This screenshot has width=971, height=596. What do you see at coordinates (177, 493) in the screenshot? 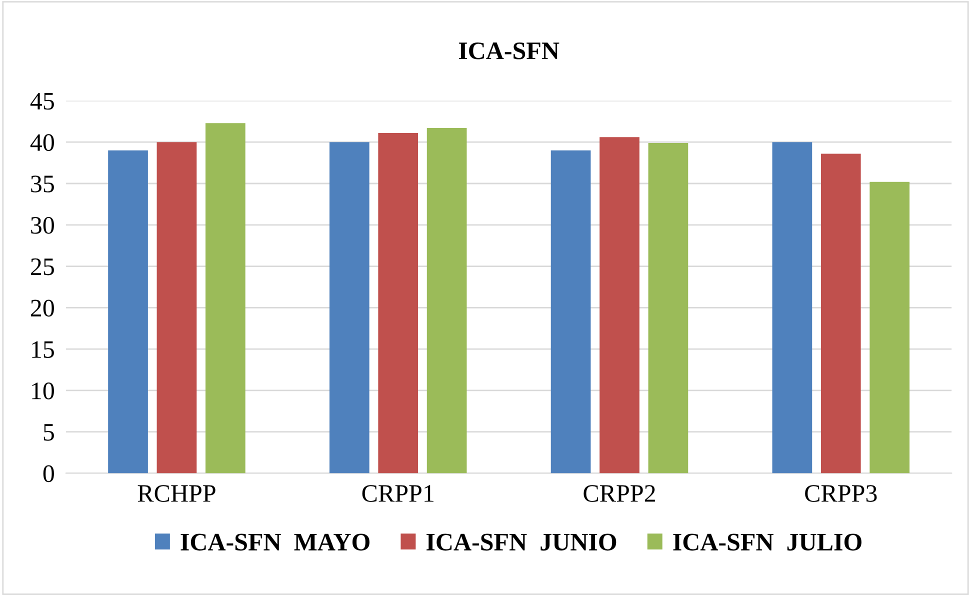
I see `x-tick-label: RCHPP` at bounding box center [177, 493].